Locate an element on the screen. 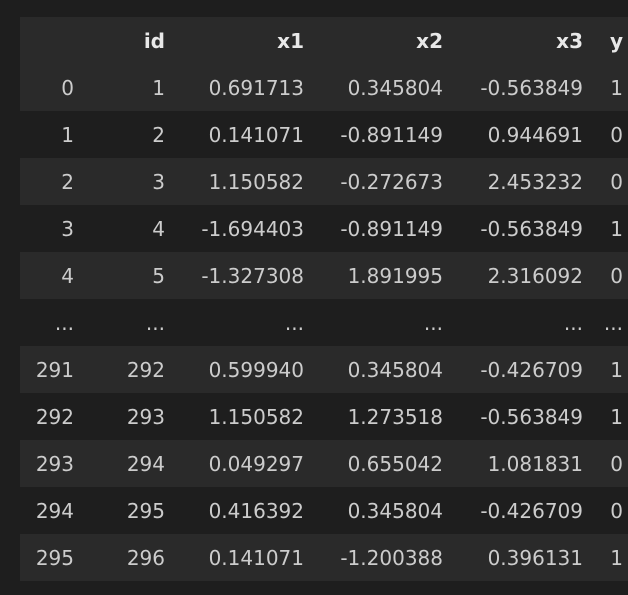  table-row: 0 1 0.691713 0.345804 -0.563849 1 is located at coordinates (324, 87).